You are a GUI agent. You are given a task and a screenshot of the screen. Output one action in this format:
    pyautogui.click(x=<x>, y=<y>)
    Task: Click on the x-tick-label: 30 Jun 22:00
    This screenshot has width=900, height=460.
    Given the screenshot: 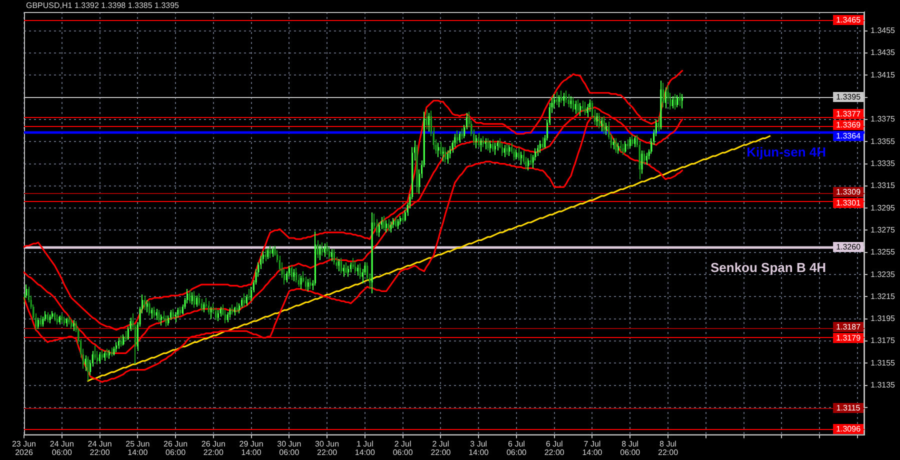 What is the action you would take?
    pyautogui.click(x=327, y=449)
    